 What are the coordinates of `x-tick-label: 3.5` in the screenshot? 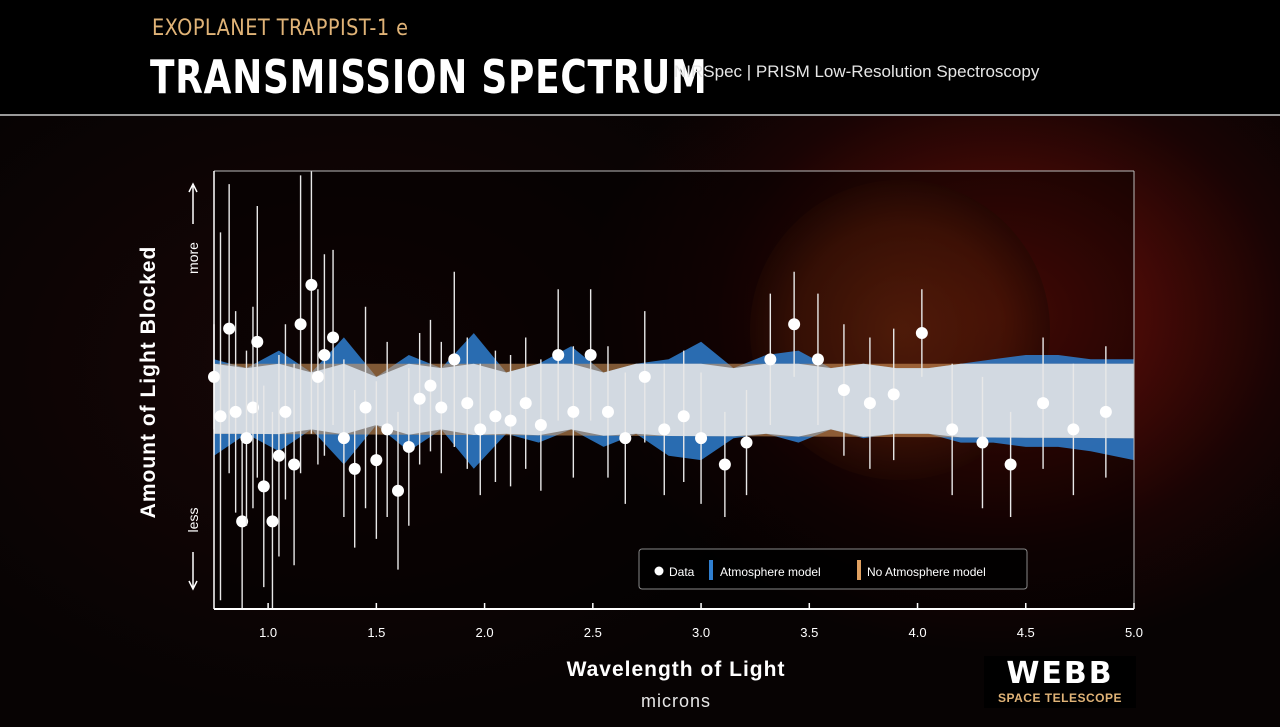 It's located at (809, 632).